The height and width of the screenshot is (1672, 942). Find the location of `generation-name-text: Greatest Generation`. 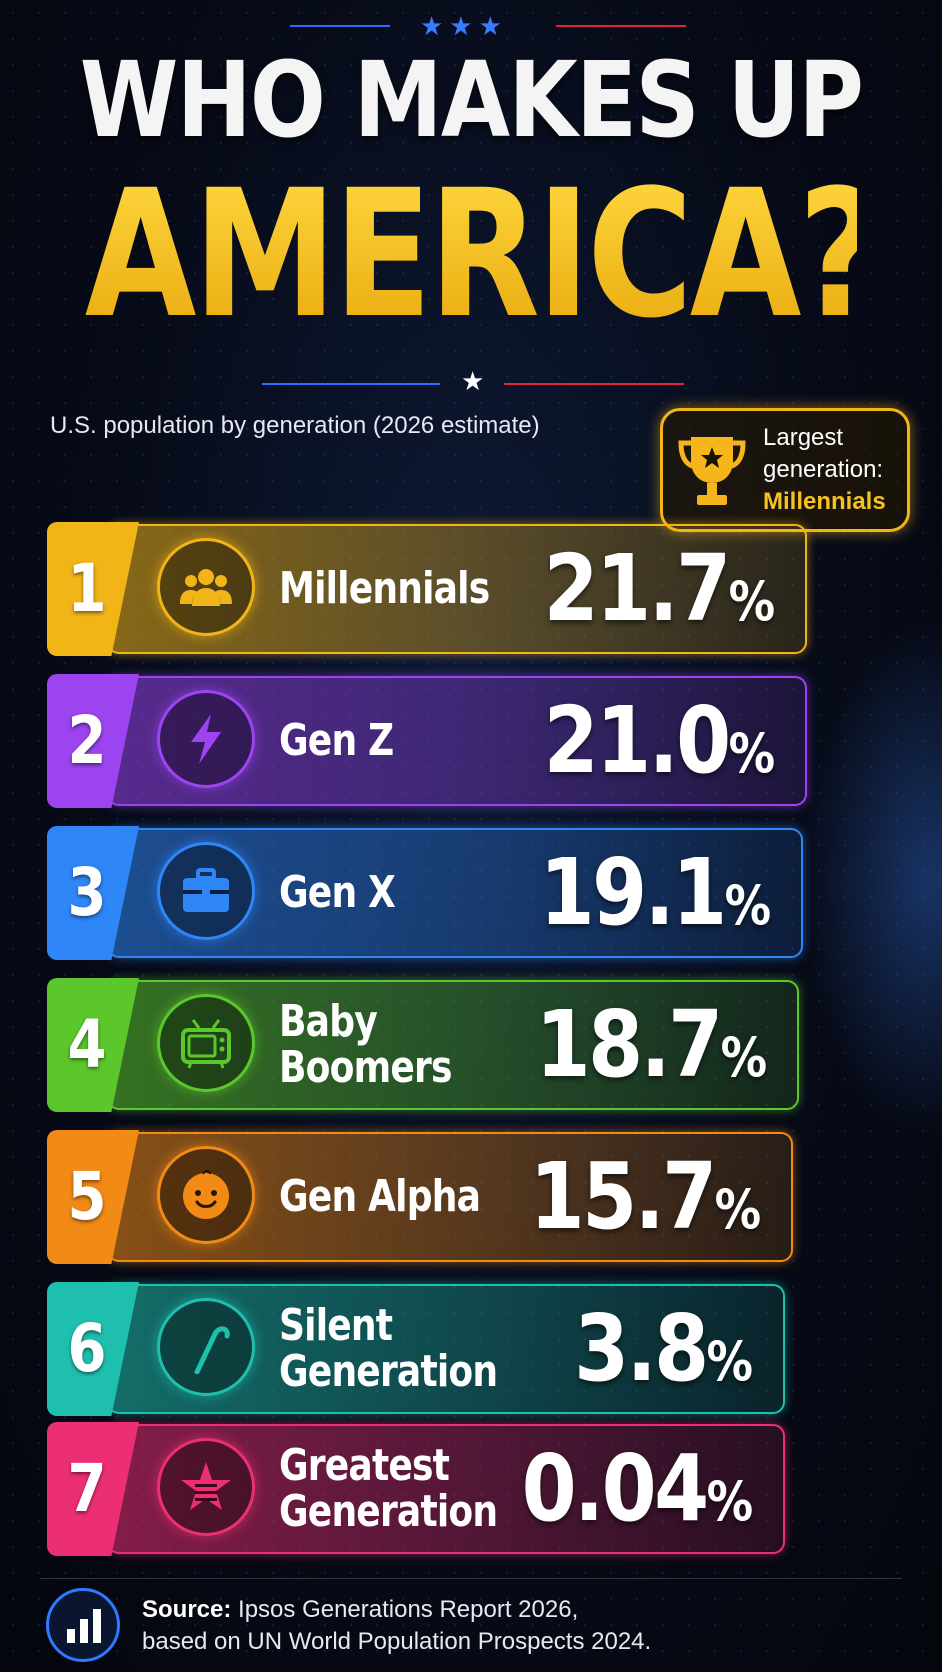

generation-name-text: Greatest Generation is located at coordinates (388, 1488).